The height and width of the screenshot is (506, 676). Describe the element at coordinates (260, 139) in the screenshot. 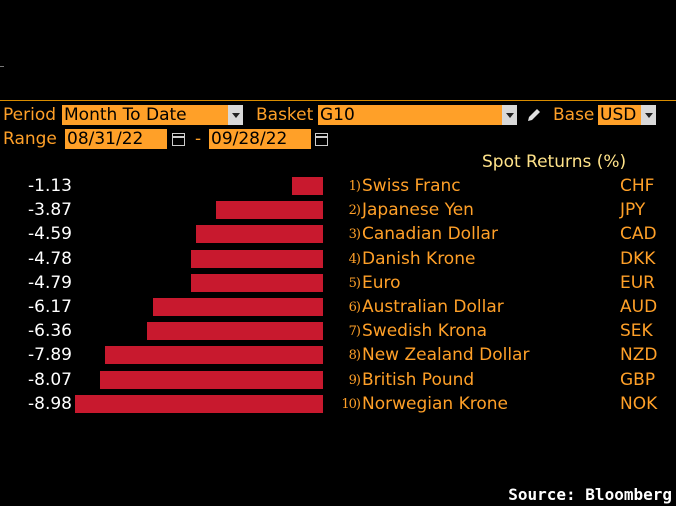

I see `range-end-input: 09/28/22` at that location.